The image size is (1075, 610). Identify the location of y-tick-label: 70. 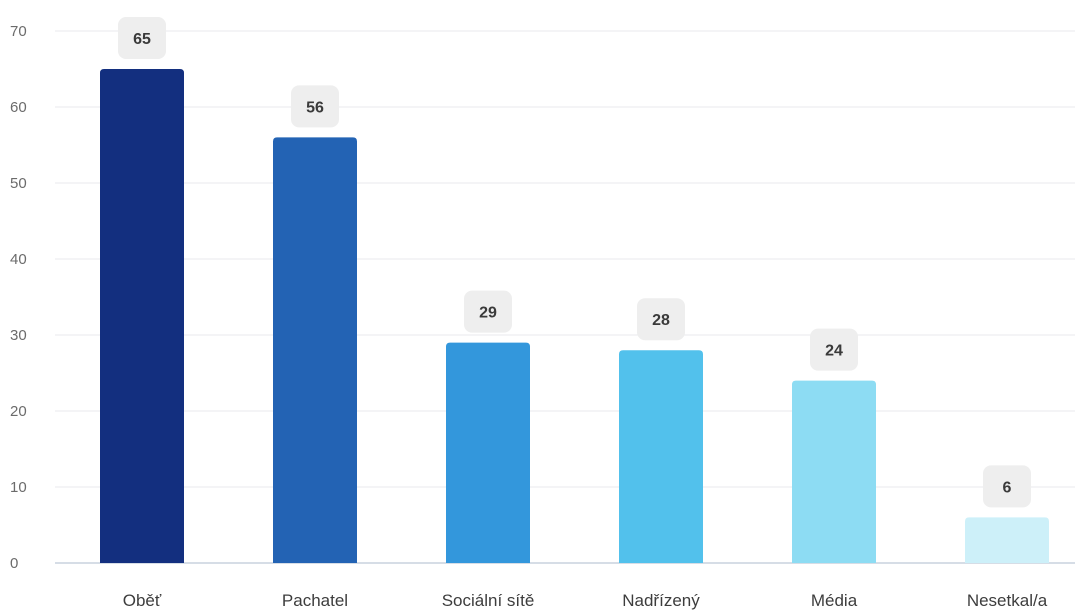
(18, 31).